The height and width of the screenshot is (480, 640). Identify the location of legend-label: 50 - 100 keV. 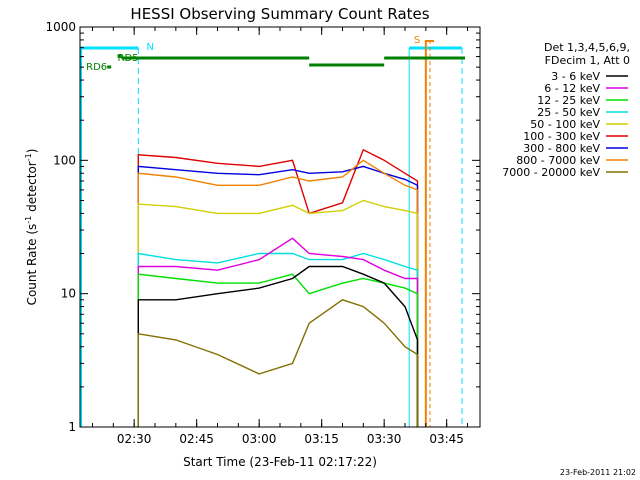
(565, 124).